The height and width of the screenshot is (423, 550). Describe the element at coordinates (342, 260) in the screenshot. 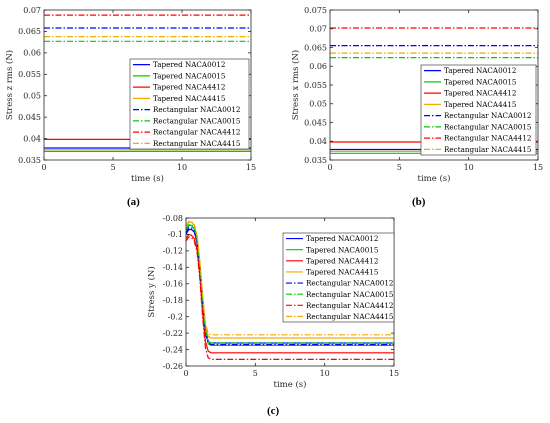

I see `legend-label-c-2: Tapered NACA4412` at that location.